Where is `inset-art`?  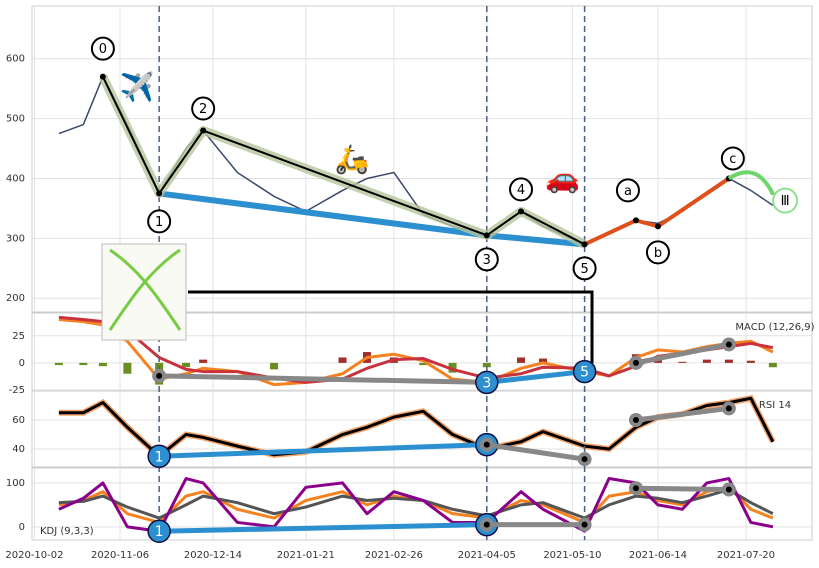 inset-art is located at coordinates (145, 289).